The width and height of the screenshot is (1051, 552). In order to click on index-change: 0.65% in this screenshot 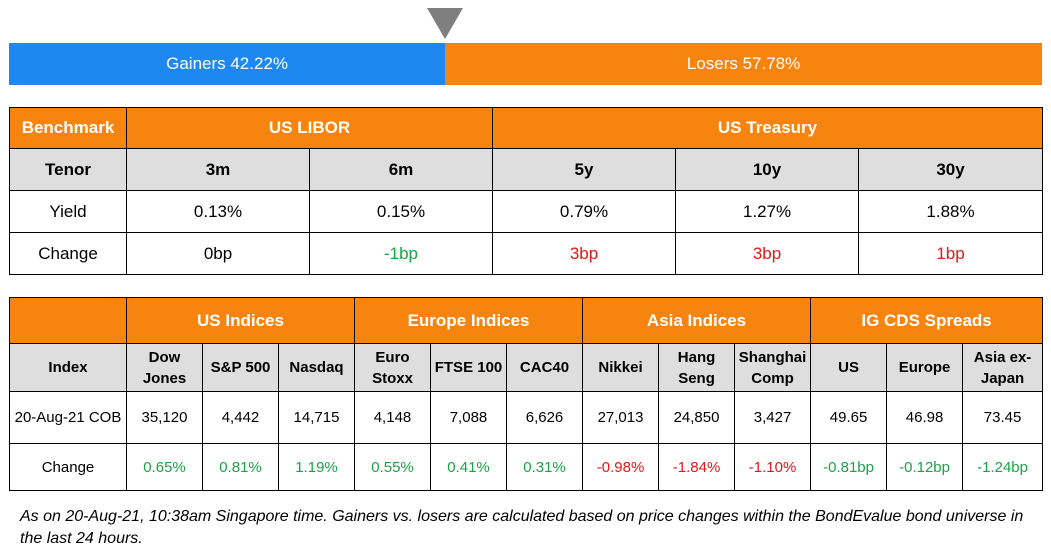, I will do `click(164, 467)`.